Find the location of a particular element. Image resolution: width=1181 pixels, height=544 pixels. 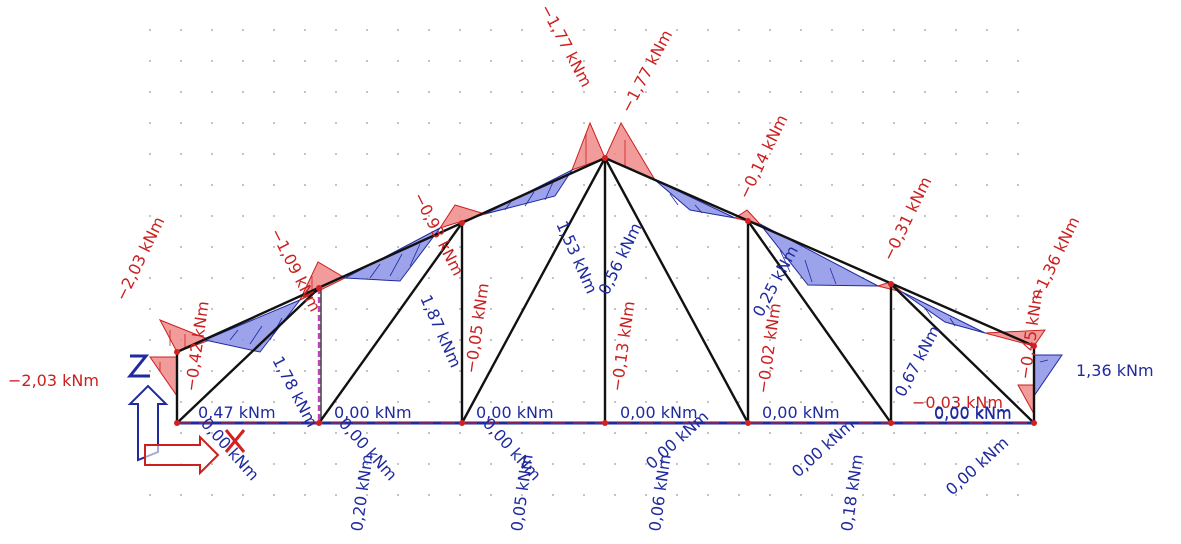

top-node4-moment-label: −0,14 kNm is located at coordinates (763, 157).